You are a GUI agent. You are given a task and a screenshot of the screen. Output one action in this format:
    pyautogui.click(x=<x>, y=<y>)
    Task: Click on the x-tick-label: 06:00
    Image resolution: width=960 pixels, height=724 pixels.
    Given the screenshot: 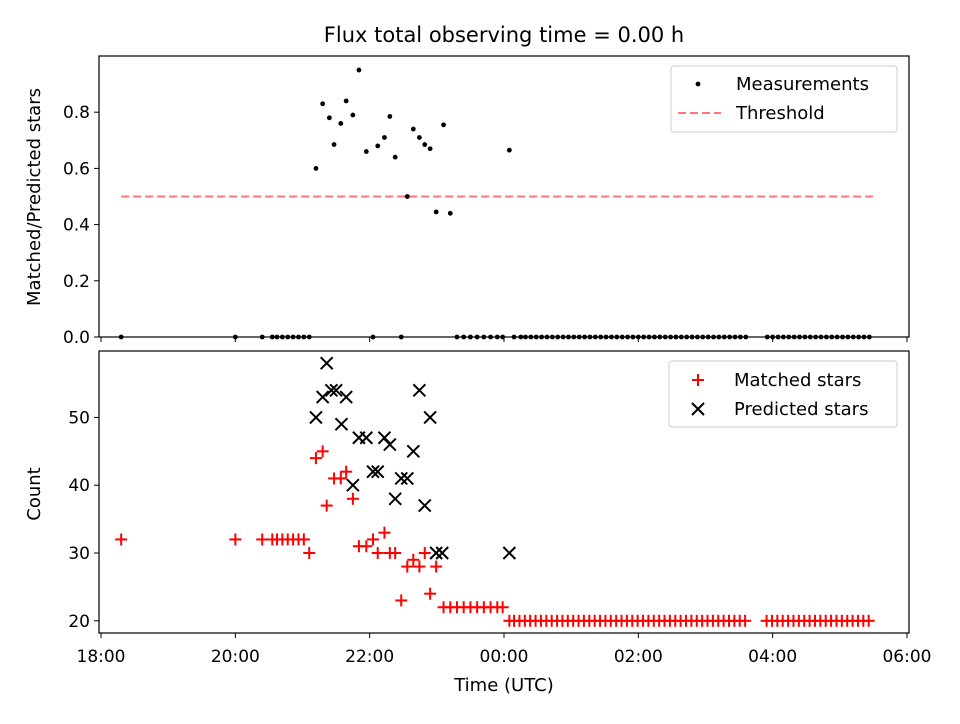 What is the action you would take?
    pyautogui.click(x=906, y=657)
    